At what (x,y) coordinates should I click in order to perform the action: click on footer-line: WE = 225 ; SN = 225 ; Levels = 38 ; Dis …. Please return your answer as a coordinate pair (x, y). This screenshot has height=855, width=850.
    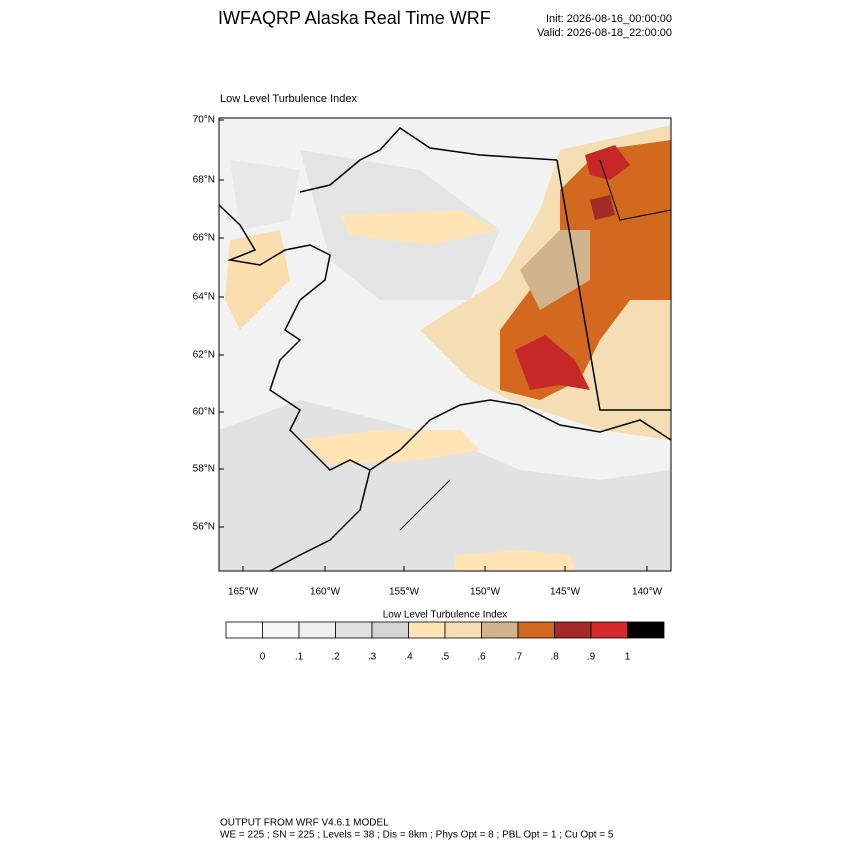
    Looking at the image, I should click on (417, 835).